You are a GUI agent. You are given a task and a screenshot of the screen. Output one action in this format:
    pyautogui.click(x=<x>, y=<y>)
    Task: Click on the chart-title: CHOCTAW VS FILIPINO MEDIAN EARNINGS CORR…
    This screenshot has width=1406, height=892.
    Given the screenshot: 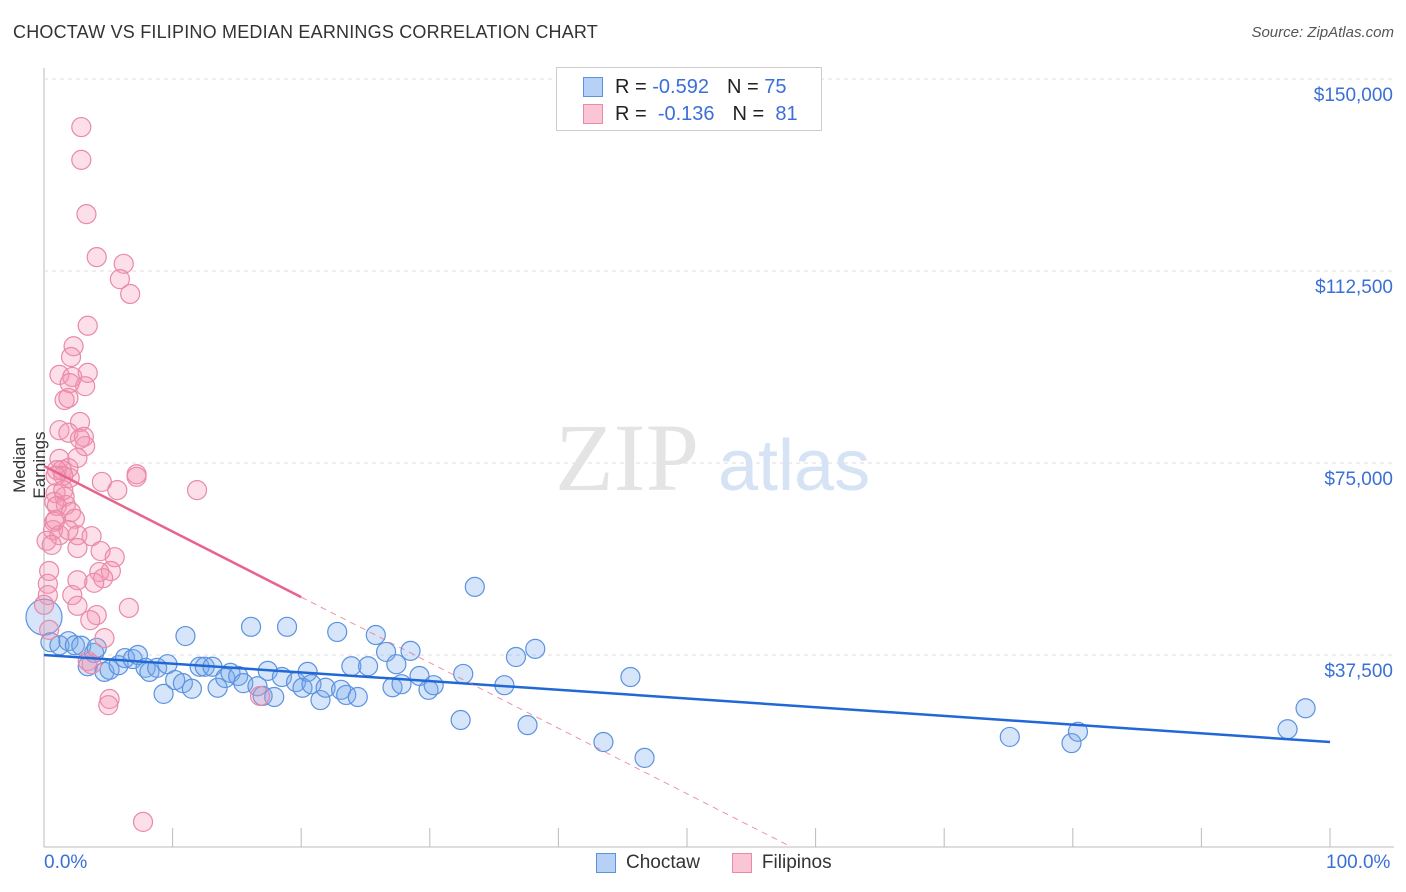 What is the action you would take?
    pyautogui.click(x=305, y=32)
    